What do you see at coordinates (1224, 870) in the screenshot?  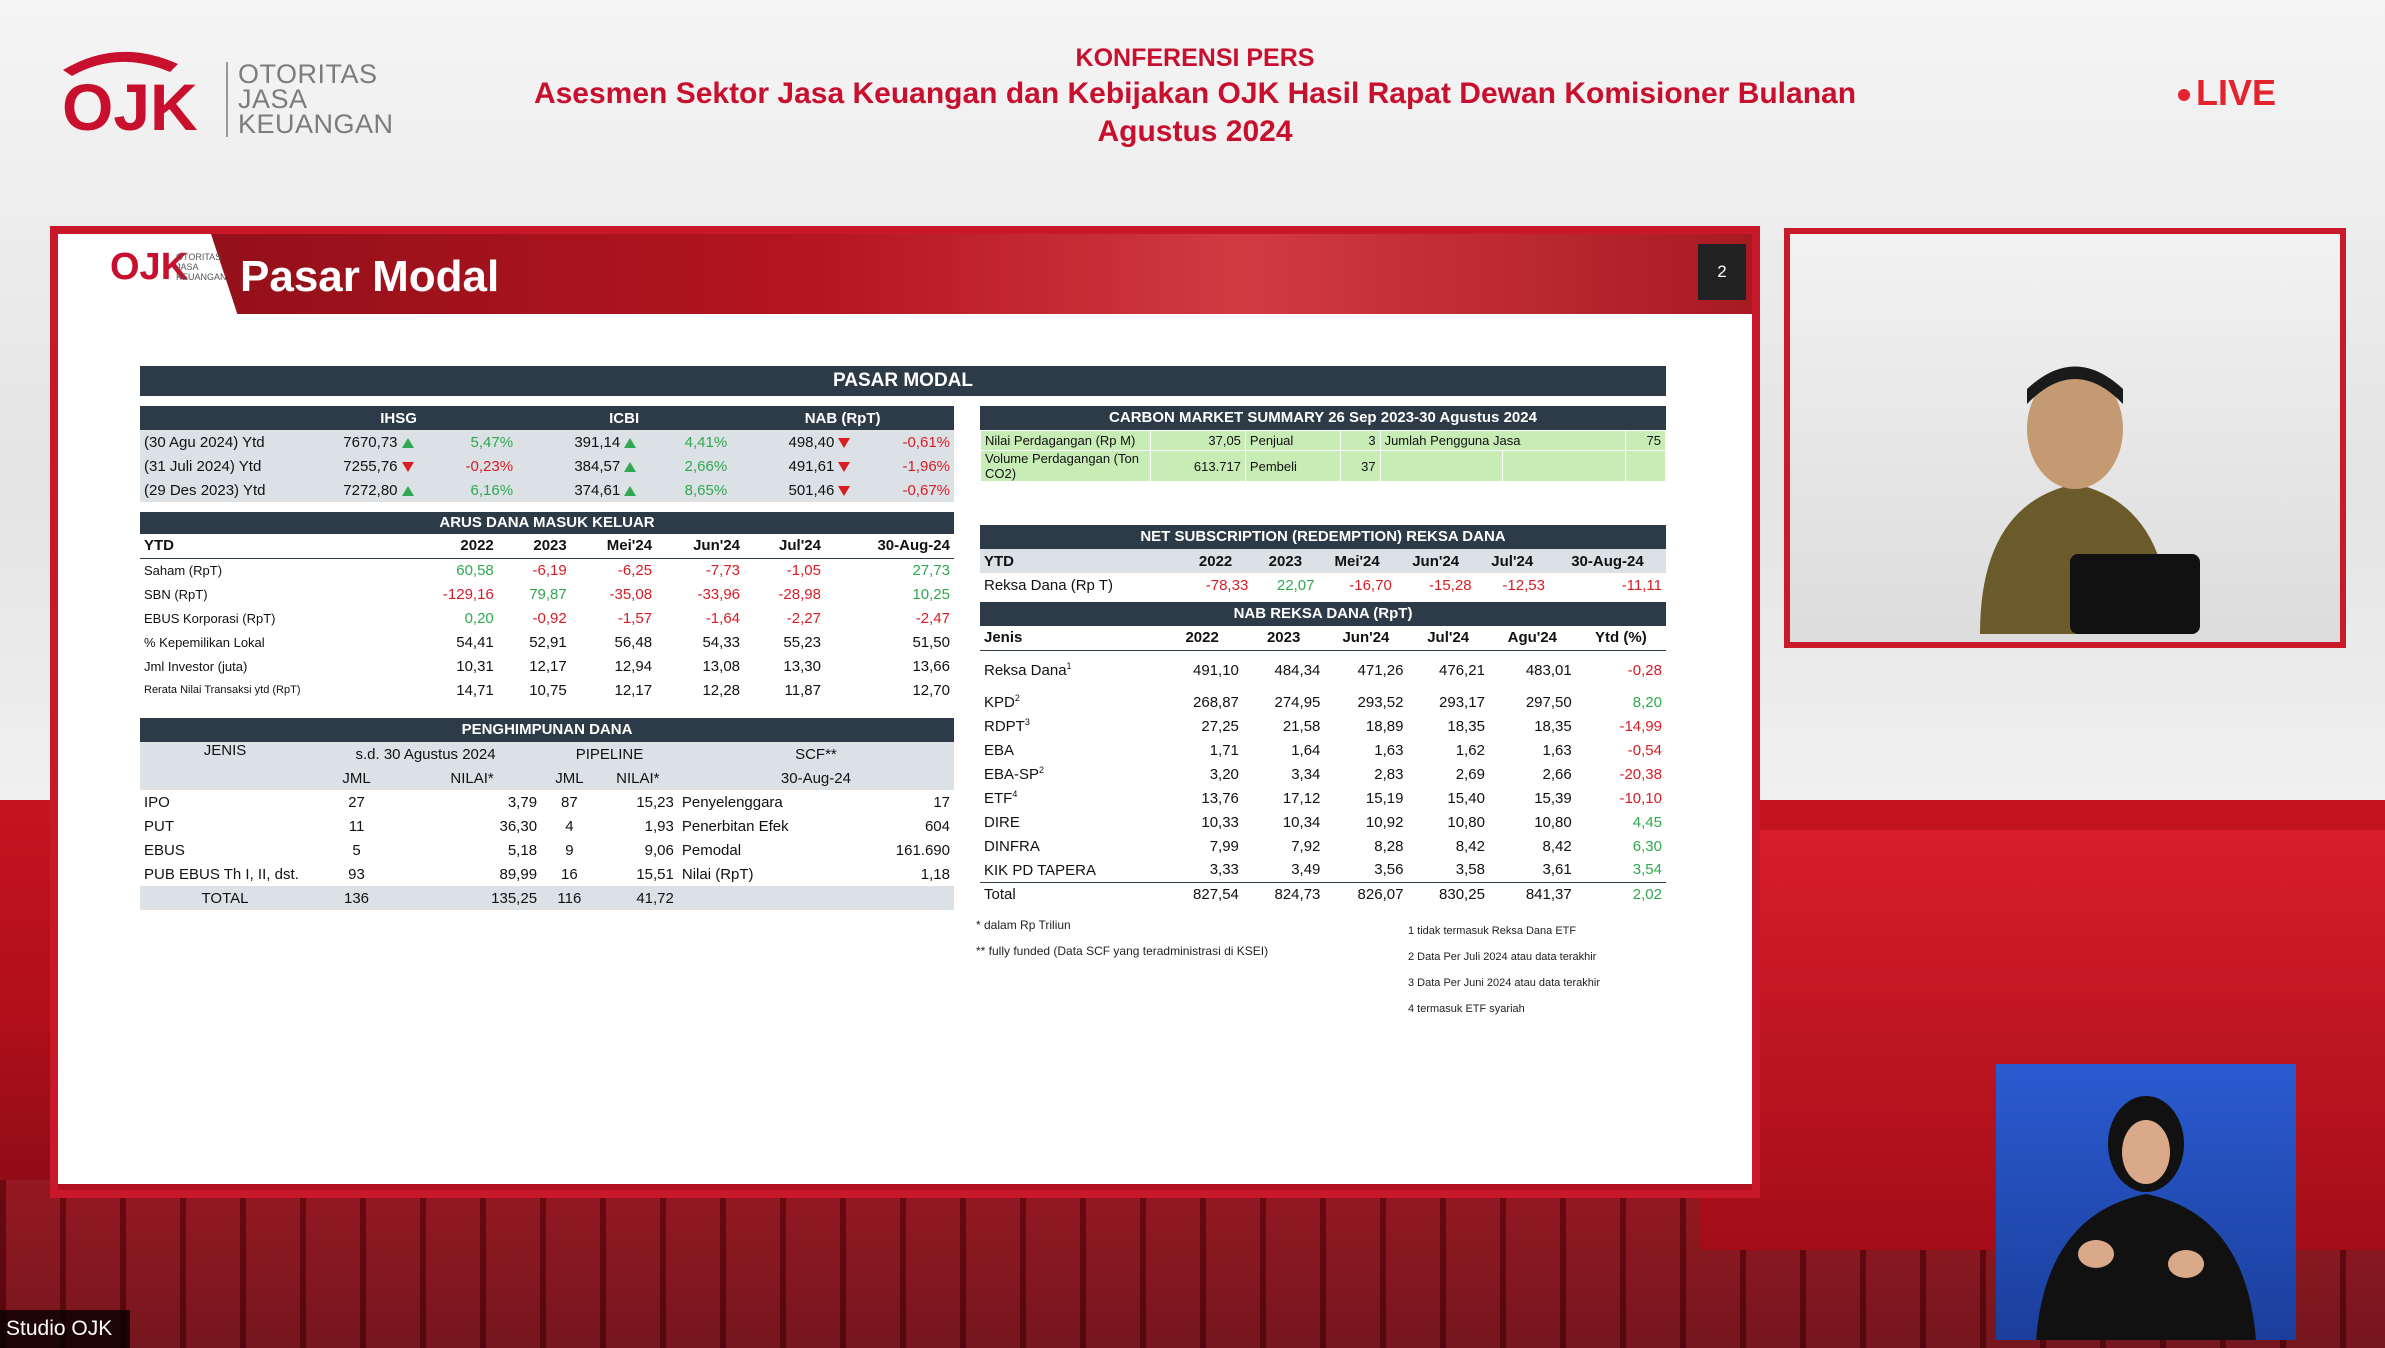 I see `nab-cell: 3,33` at bounding box center [1224, 870].